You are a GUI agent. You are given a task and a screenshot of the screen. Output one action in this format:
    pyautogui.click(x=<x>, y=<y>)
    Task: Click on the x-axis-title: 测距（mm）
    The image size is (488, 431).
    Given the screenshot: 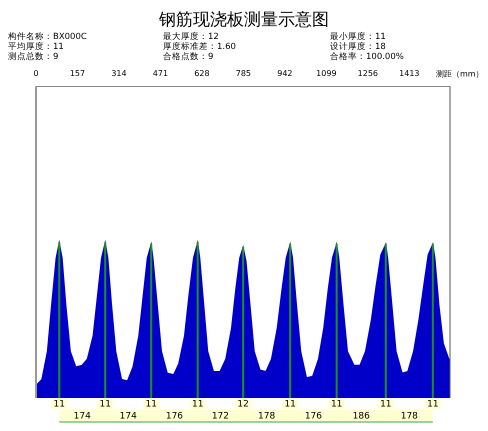 What is the action you would take?
    pyautogui.click(x=460, y=74)
    